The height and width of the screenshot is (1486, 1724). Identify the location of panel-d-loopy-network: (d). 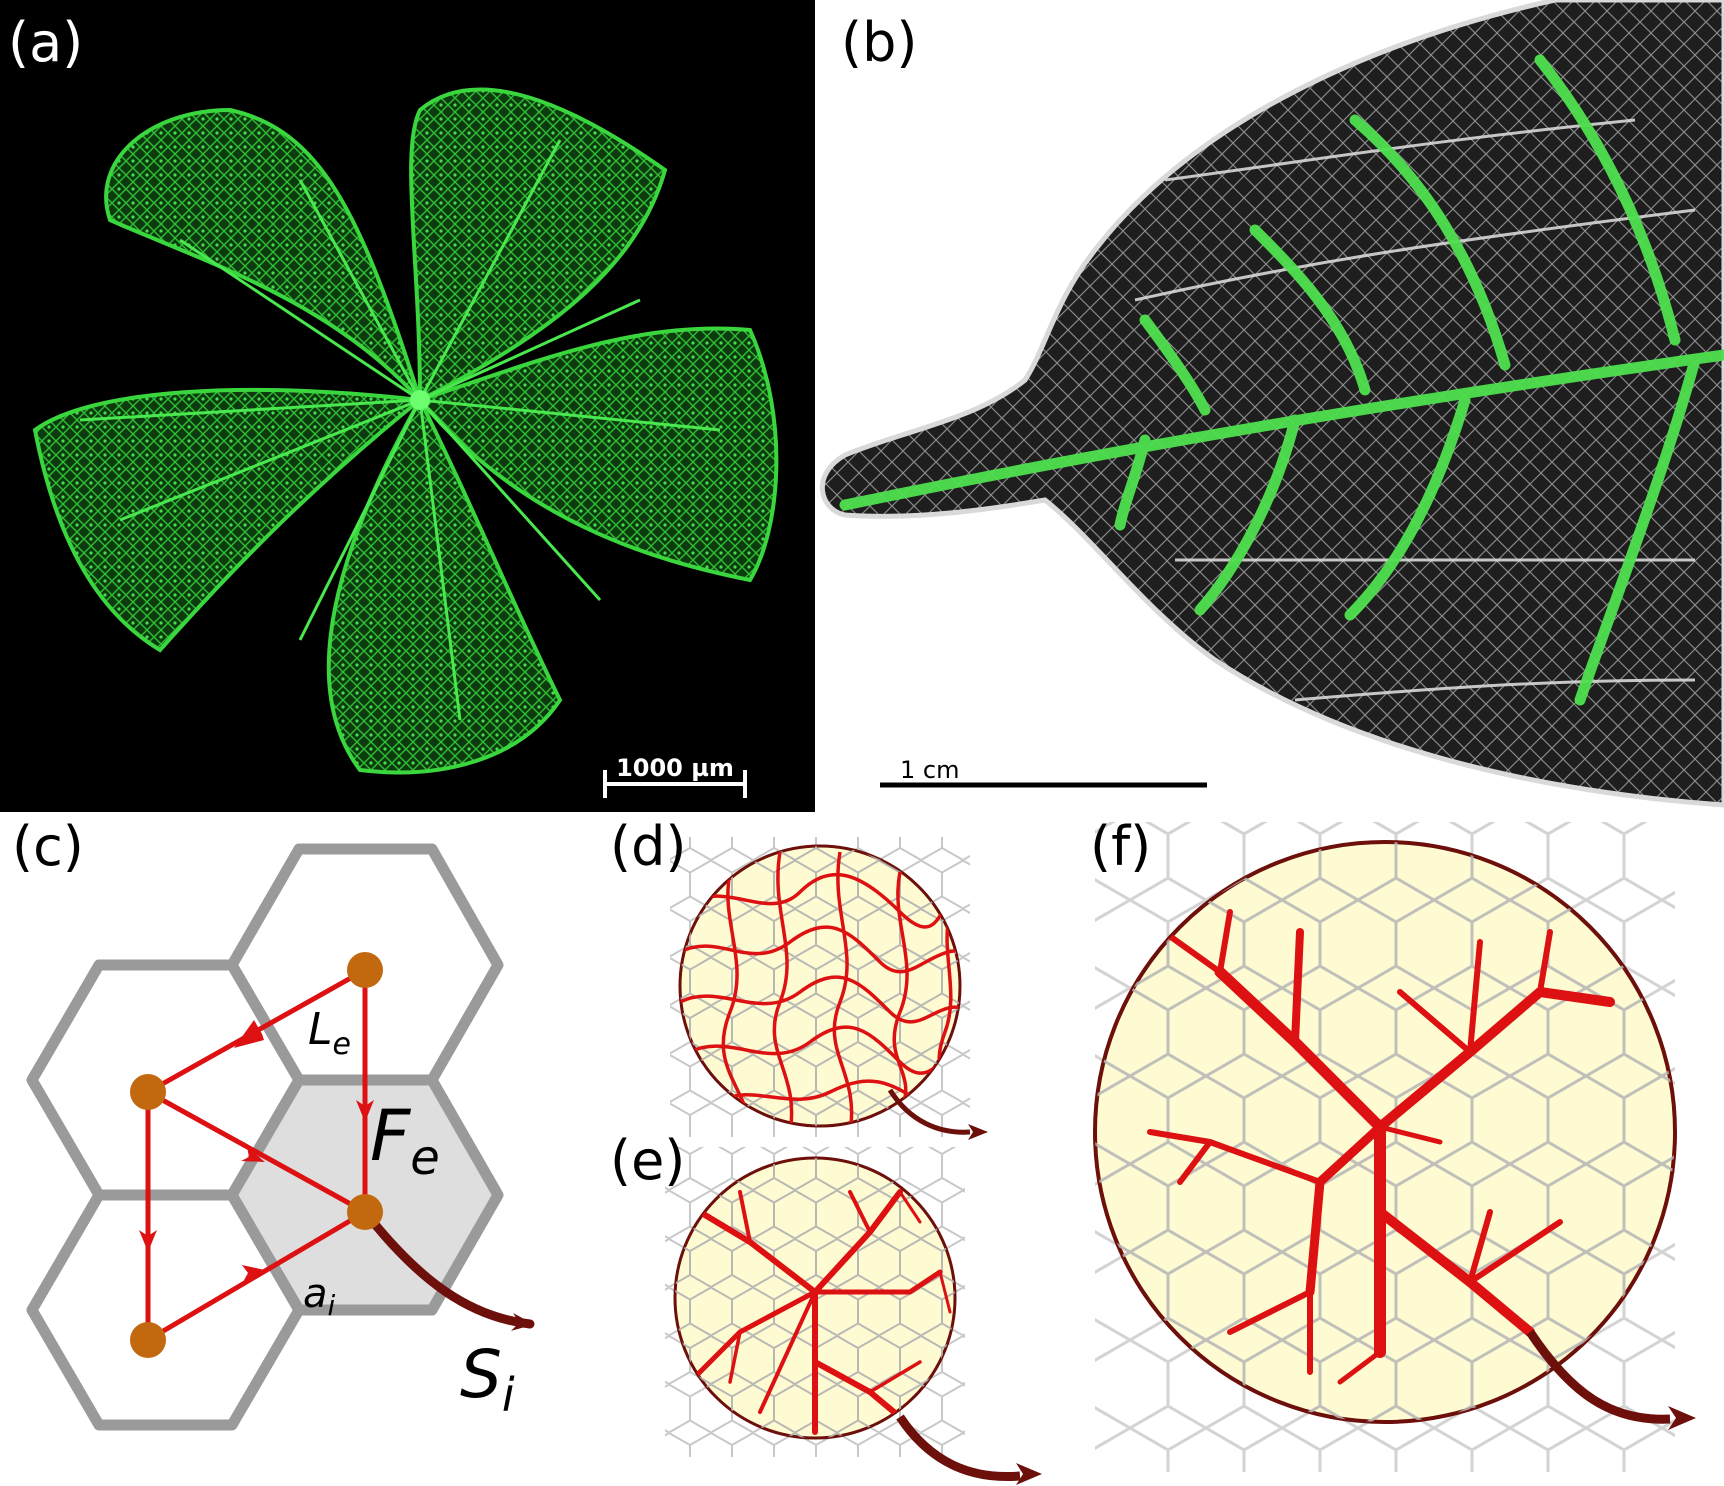
(845, 977).